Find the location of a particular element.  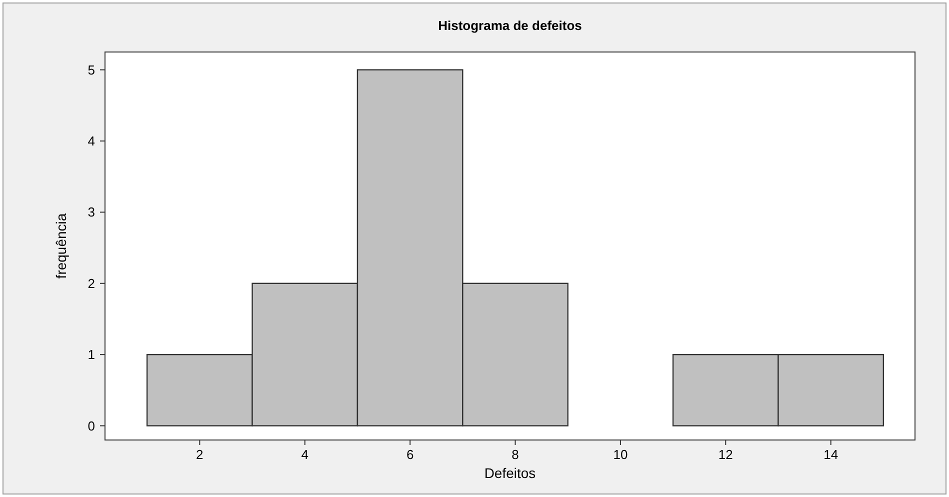

y-tick-label: 1 is located at coordinates (91, 354).